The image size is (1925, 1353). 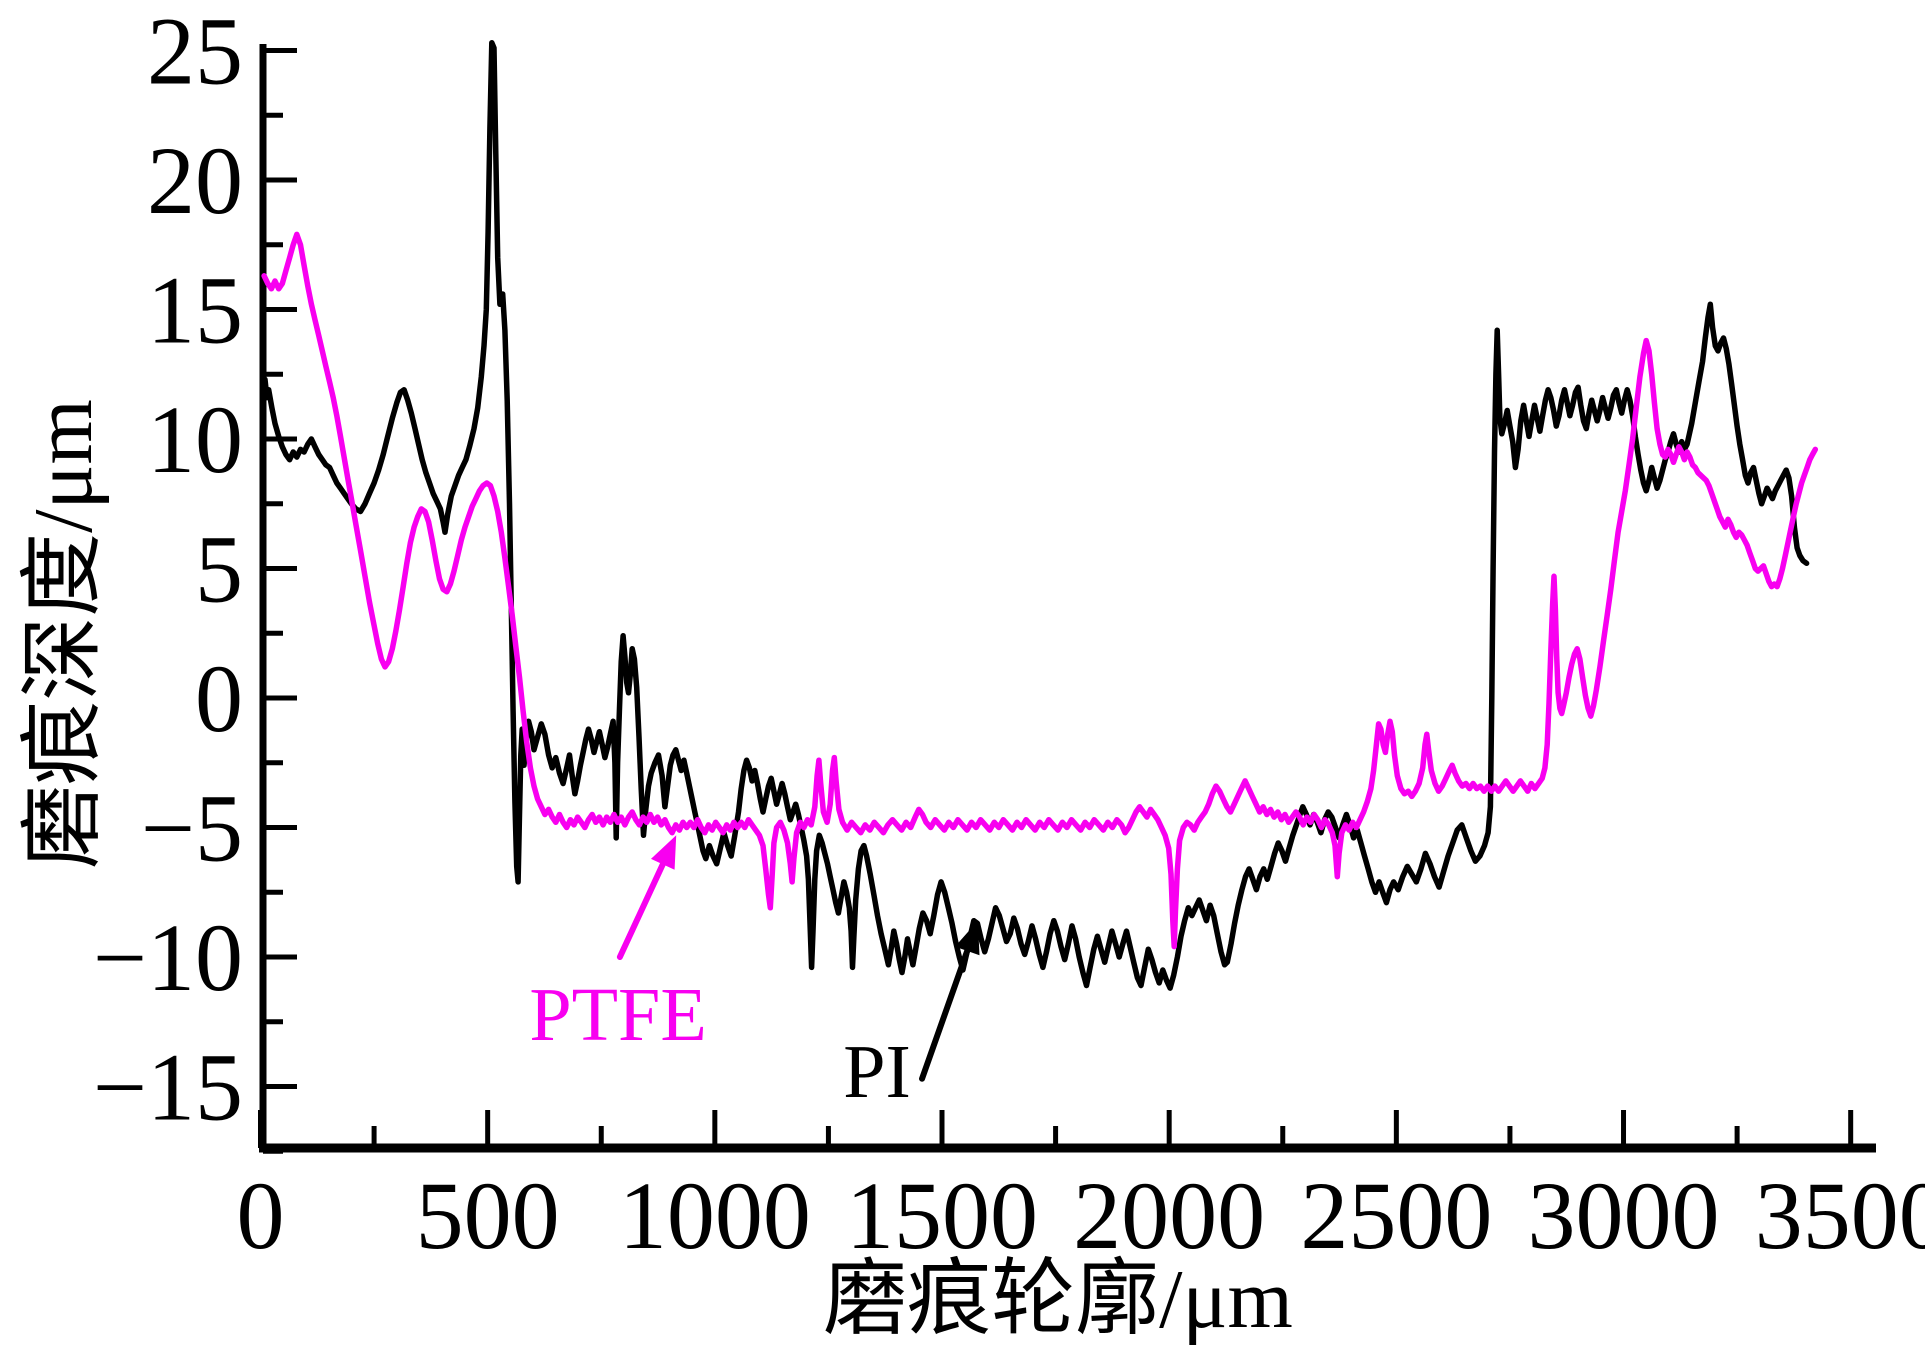 I want to click on x-tick-label: 500, so click(x=488, y=1215).